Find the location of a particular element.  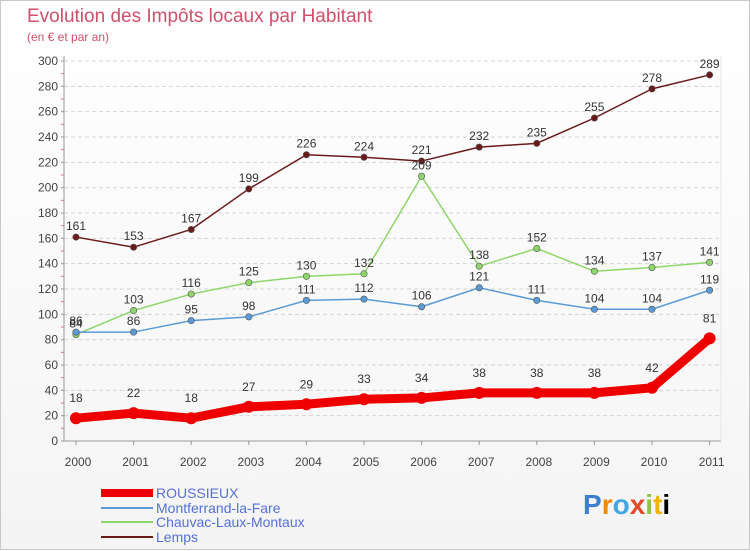

logo-letter: o is located at coordinates (621, 504).